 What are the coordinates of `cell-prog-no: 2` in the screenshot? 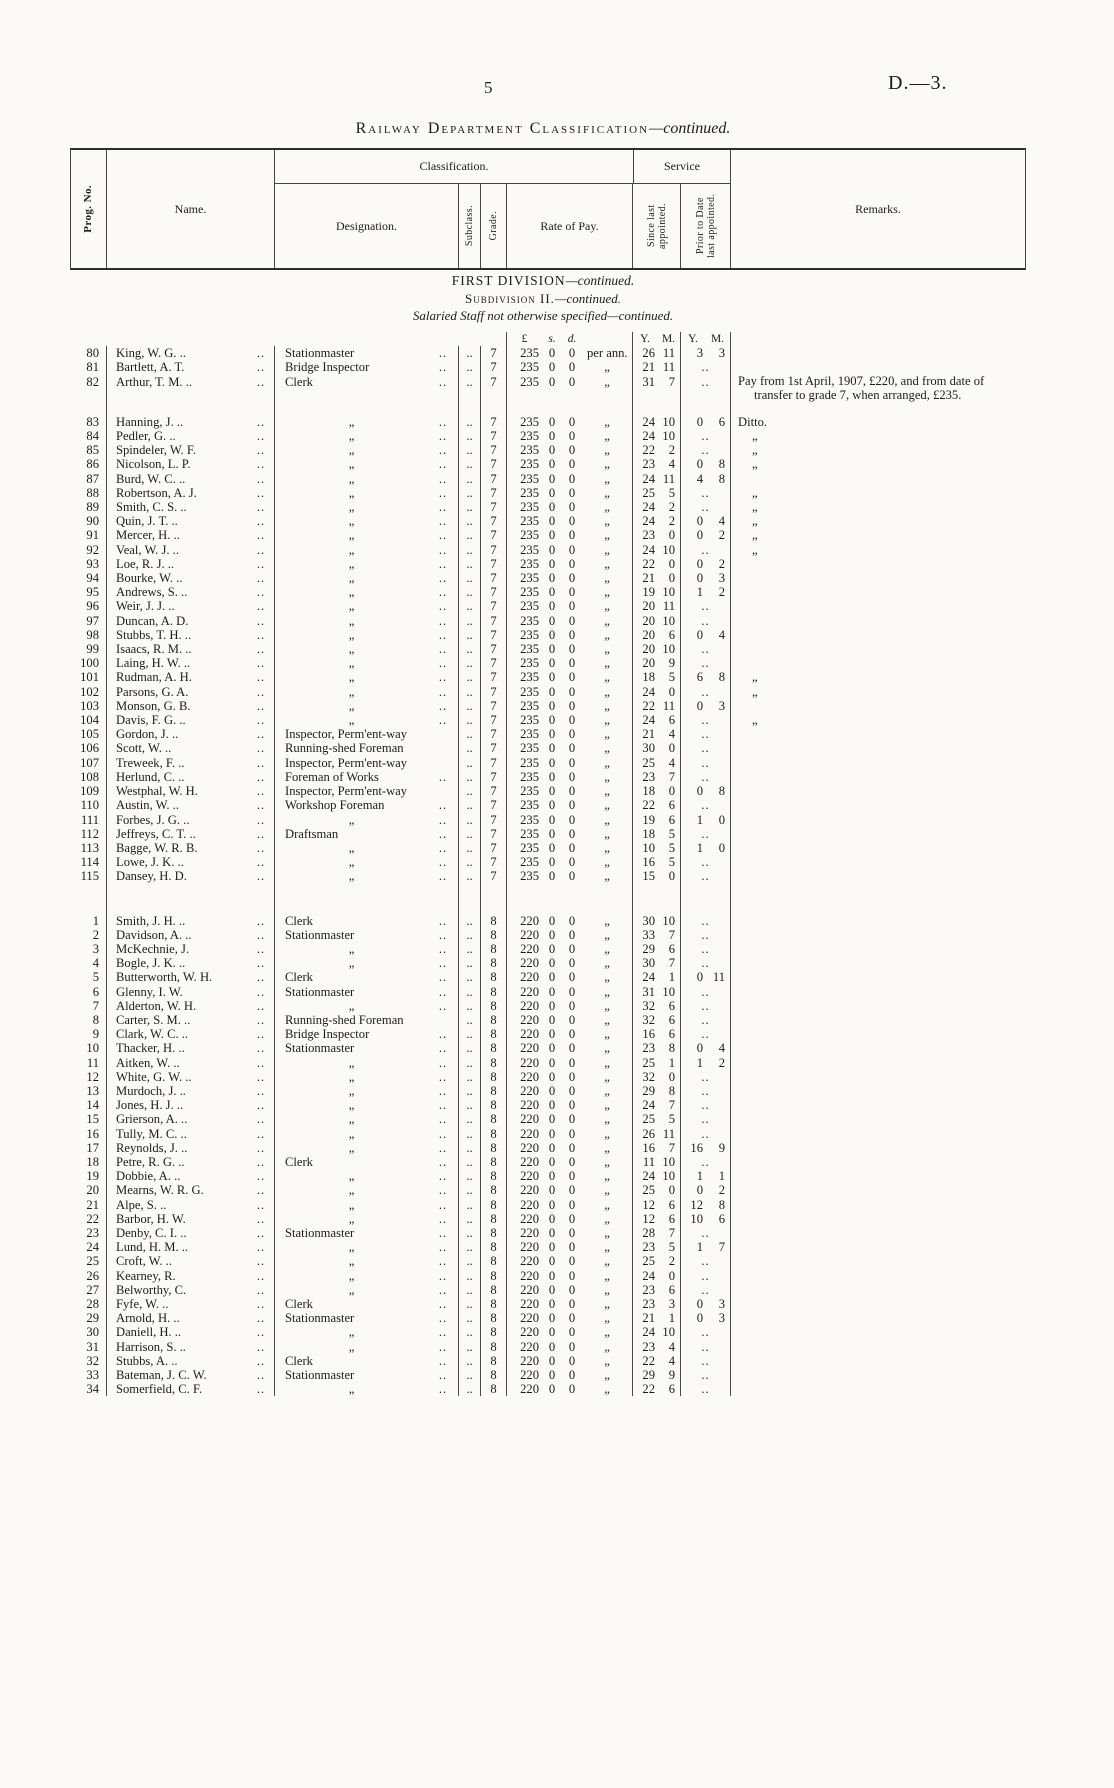 It's located at (95, 934).